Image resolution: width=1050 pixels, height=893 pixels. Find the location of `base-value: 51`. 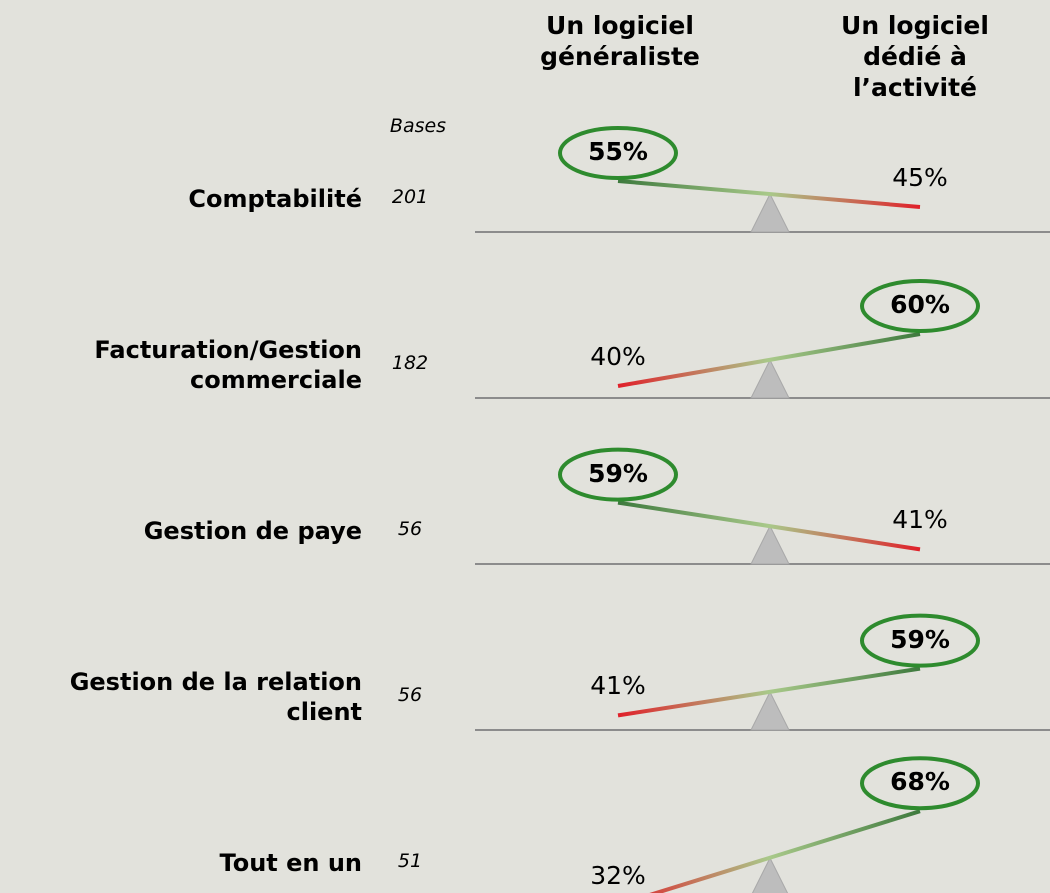

base-value: 51 is located at coordinates (410, 861).